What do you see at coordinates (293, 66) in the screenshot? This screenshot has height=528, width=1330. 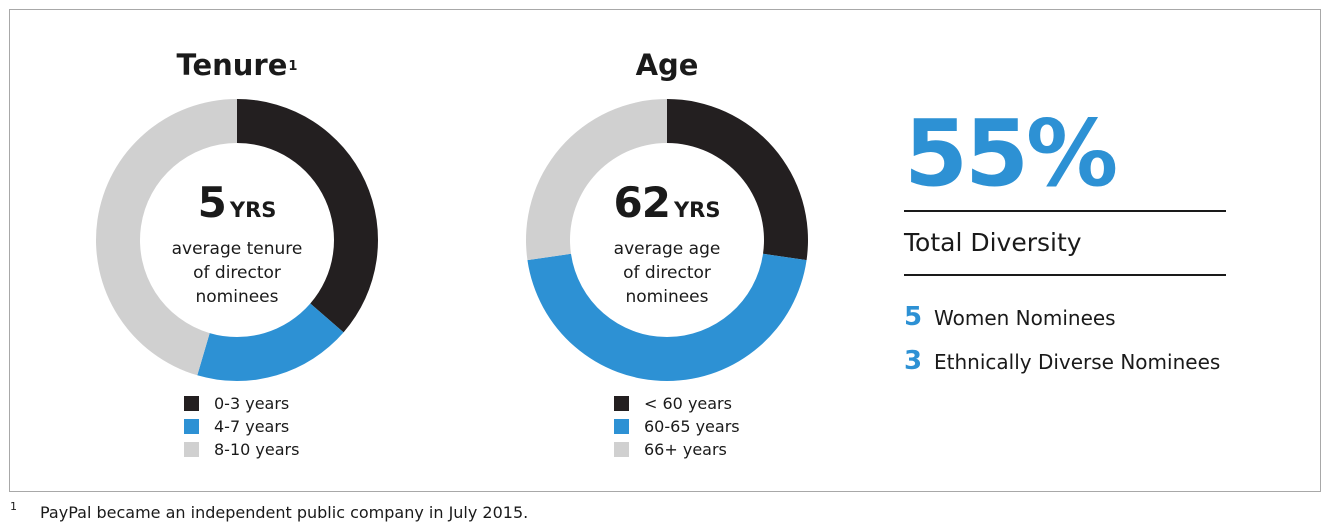 I see `title-footnote-mark: 1` at bounding box center [293, 66].